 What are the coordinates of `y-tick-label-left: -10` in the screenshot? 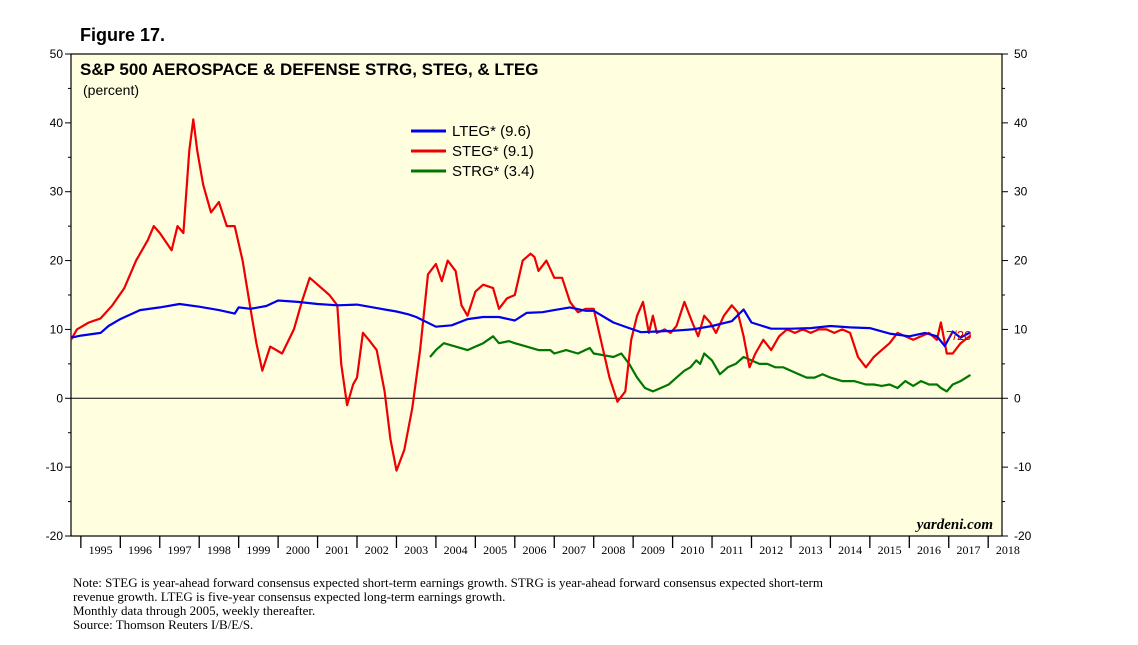 It's located at (55, 467).